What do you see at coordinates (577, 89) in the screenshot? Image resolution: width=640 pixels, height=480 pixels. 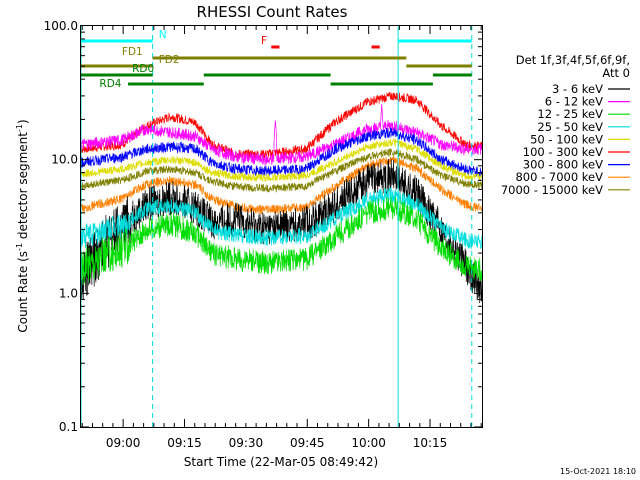 I see `legend-label-1: 3 - 6 keV` at bounding box center [577, 89].